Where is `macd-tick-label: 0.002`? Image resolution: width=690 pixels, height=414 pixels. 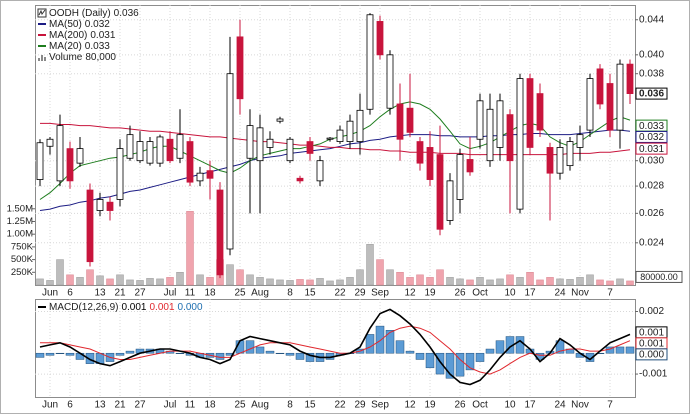 macd-tick-label: 0.002 is located at coordinates (651, 311).